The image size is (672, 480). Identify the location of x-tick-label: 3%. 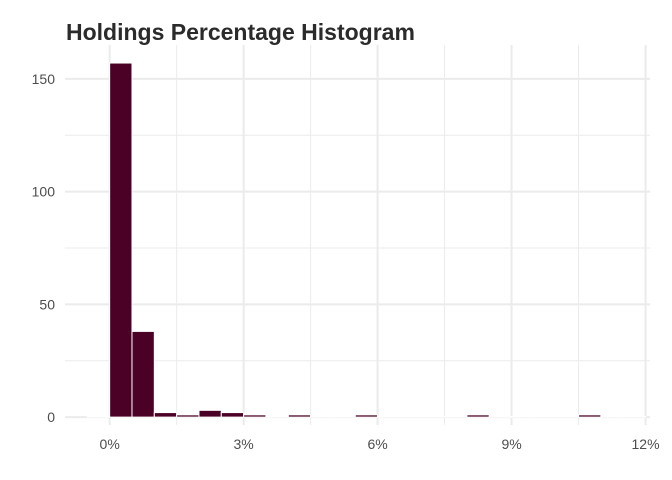
(244, 444).